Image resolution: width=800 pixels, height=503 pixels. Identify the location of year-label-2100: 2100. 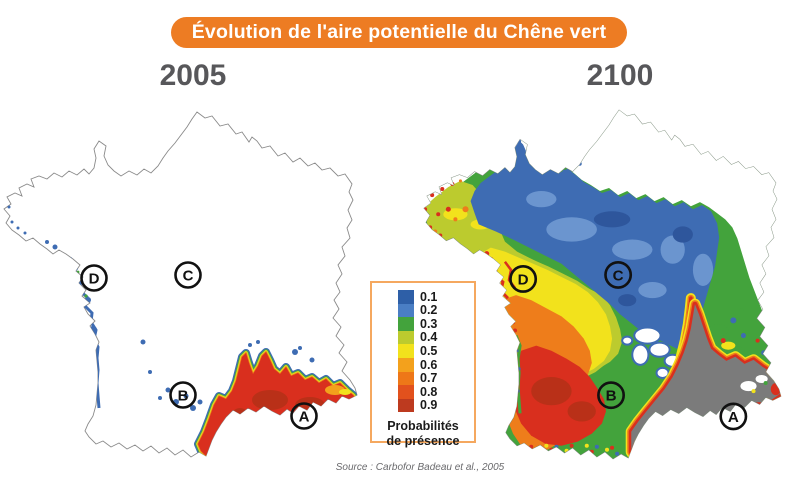
(620, 75).